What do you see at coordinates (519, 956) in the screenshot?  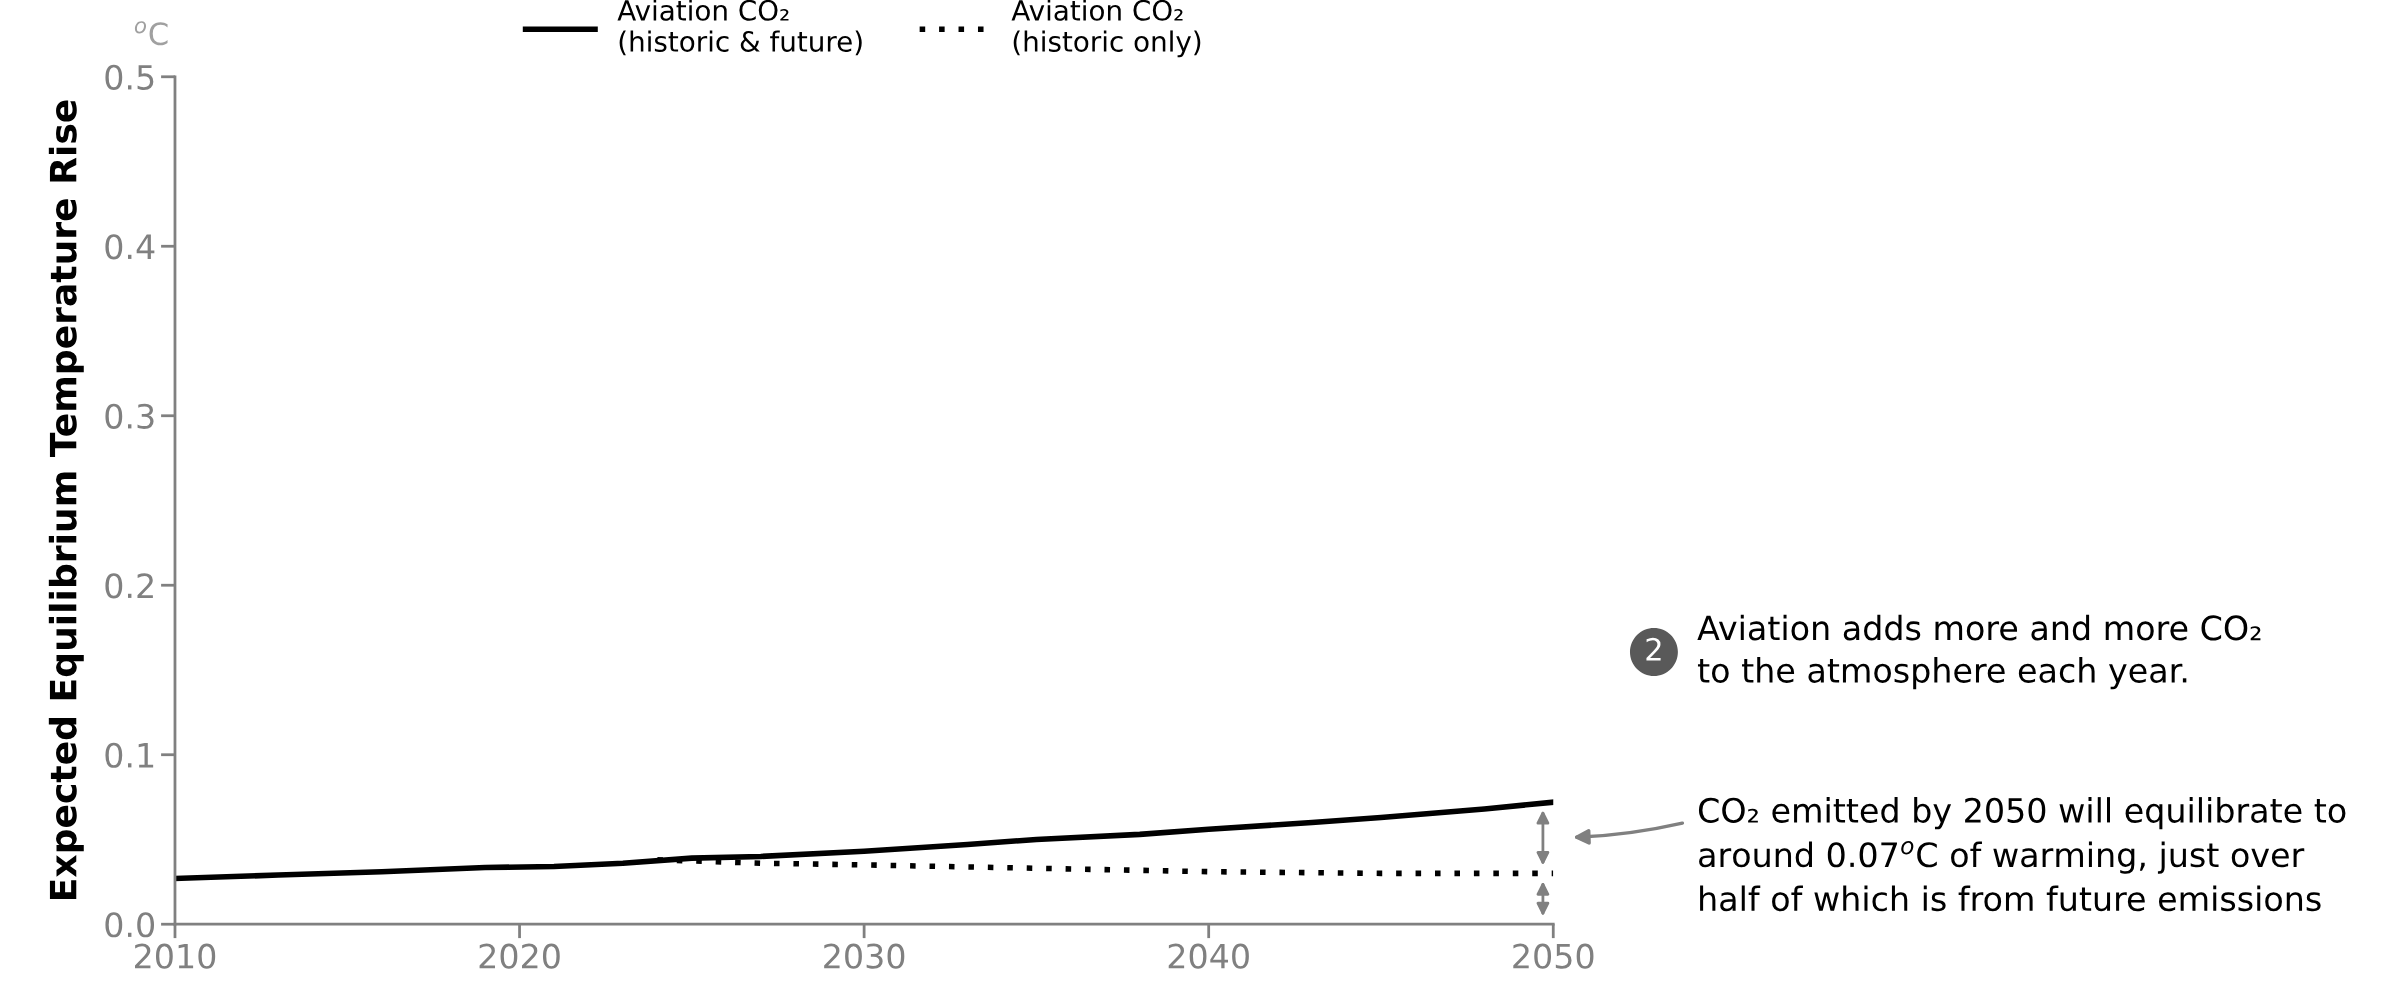 I see `x-tick-label: 2020` at bounding box center [519, 956].